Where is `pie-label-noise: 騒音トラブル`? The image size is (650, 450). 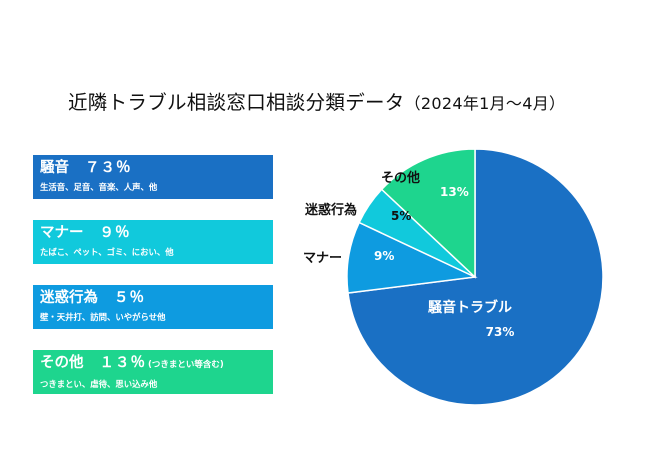
pie-label-noise: 騒音トラブル is located at coordinates (470, 307).